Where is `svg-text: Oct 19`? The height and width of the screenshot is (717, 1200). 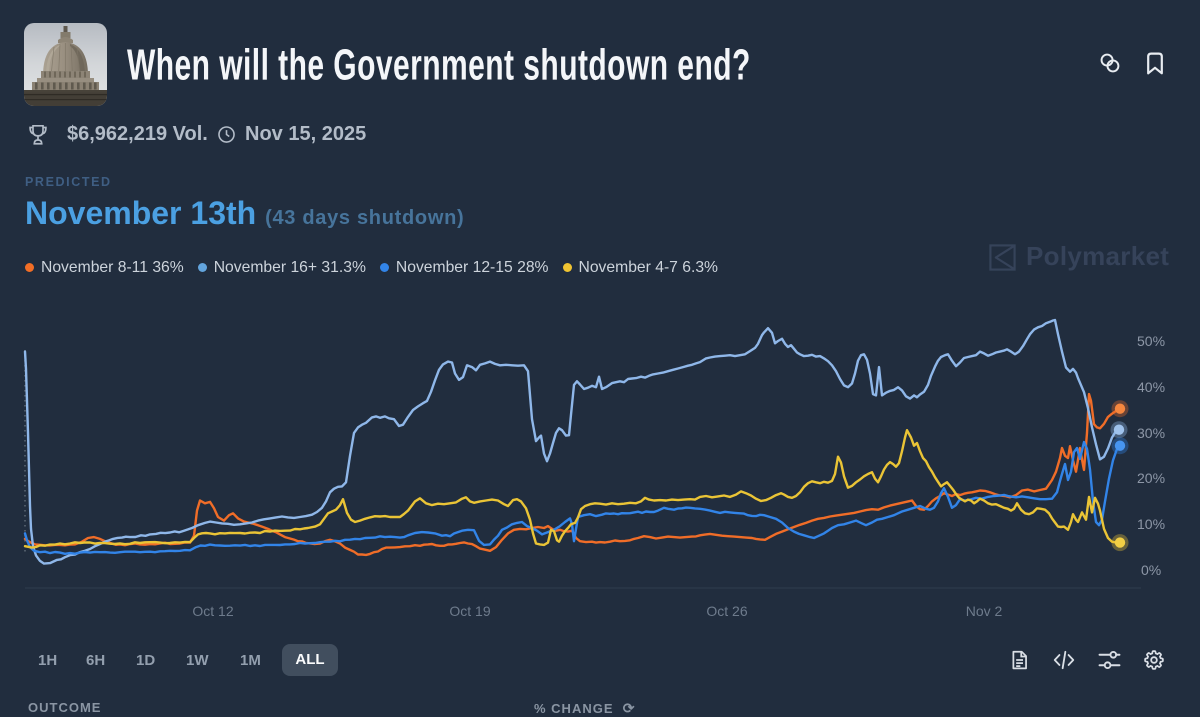
svg-text: Oct 19 is located at coordinates (469, 611).